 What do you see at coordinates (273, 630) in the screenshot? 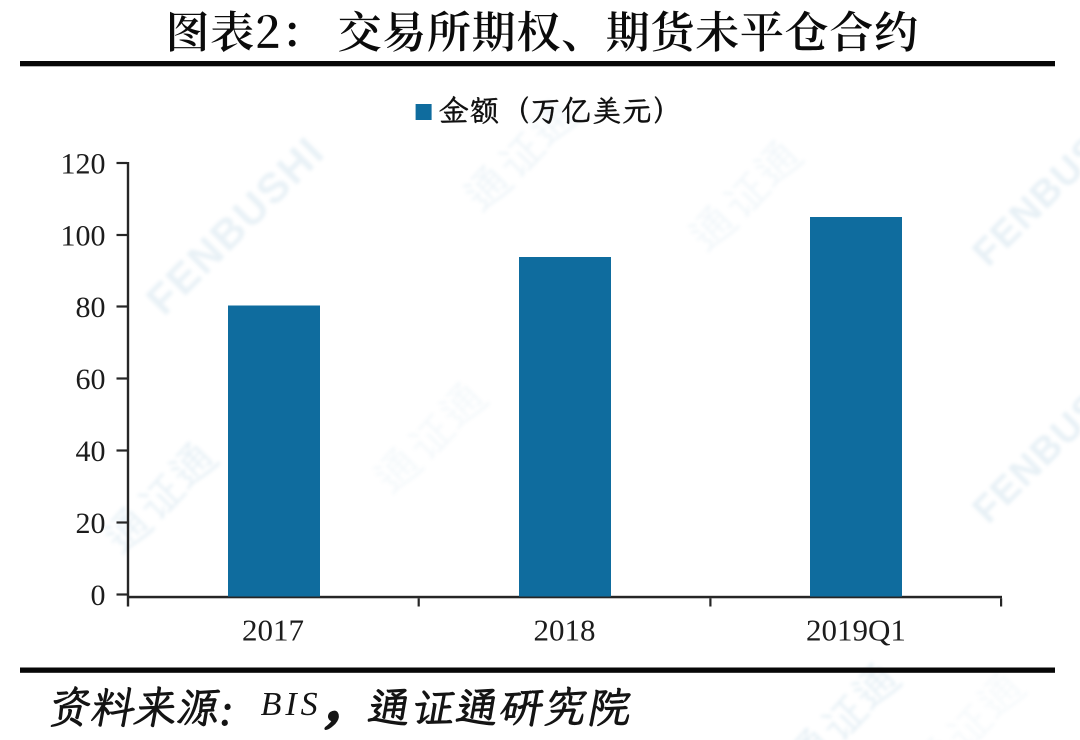
I see `svg-text: 2017` at bounding box center [273, 630].